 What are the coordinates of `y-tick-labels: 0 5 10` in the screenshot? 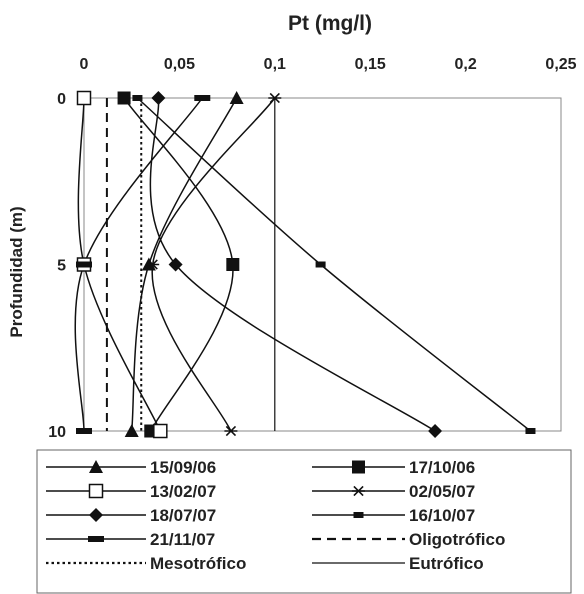 It's located at (57, 266).